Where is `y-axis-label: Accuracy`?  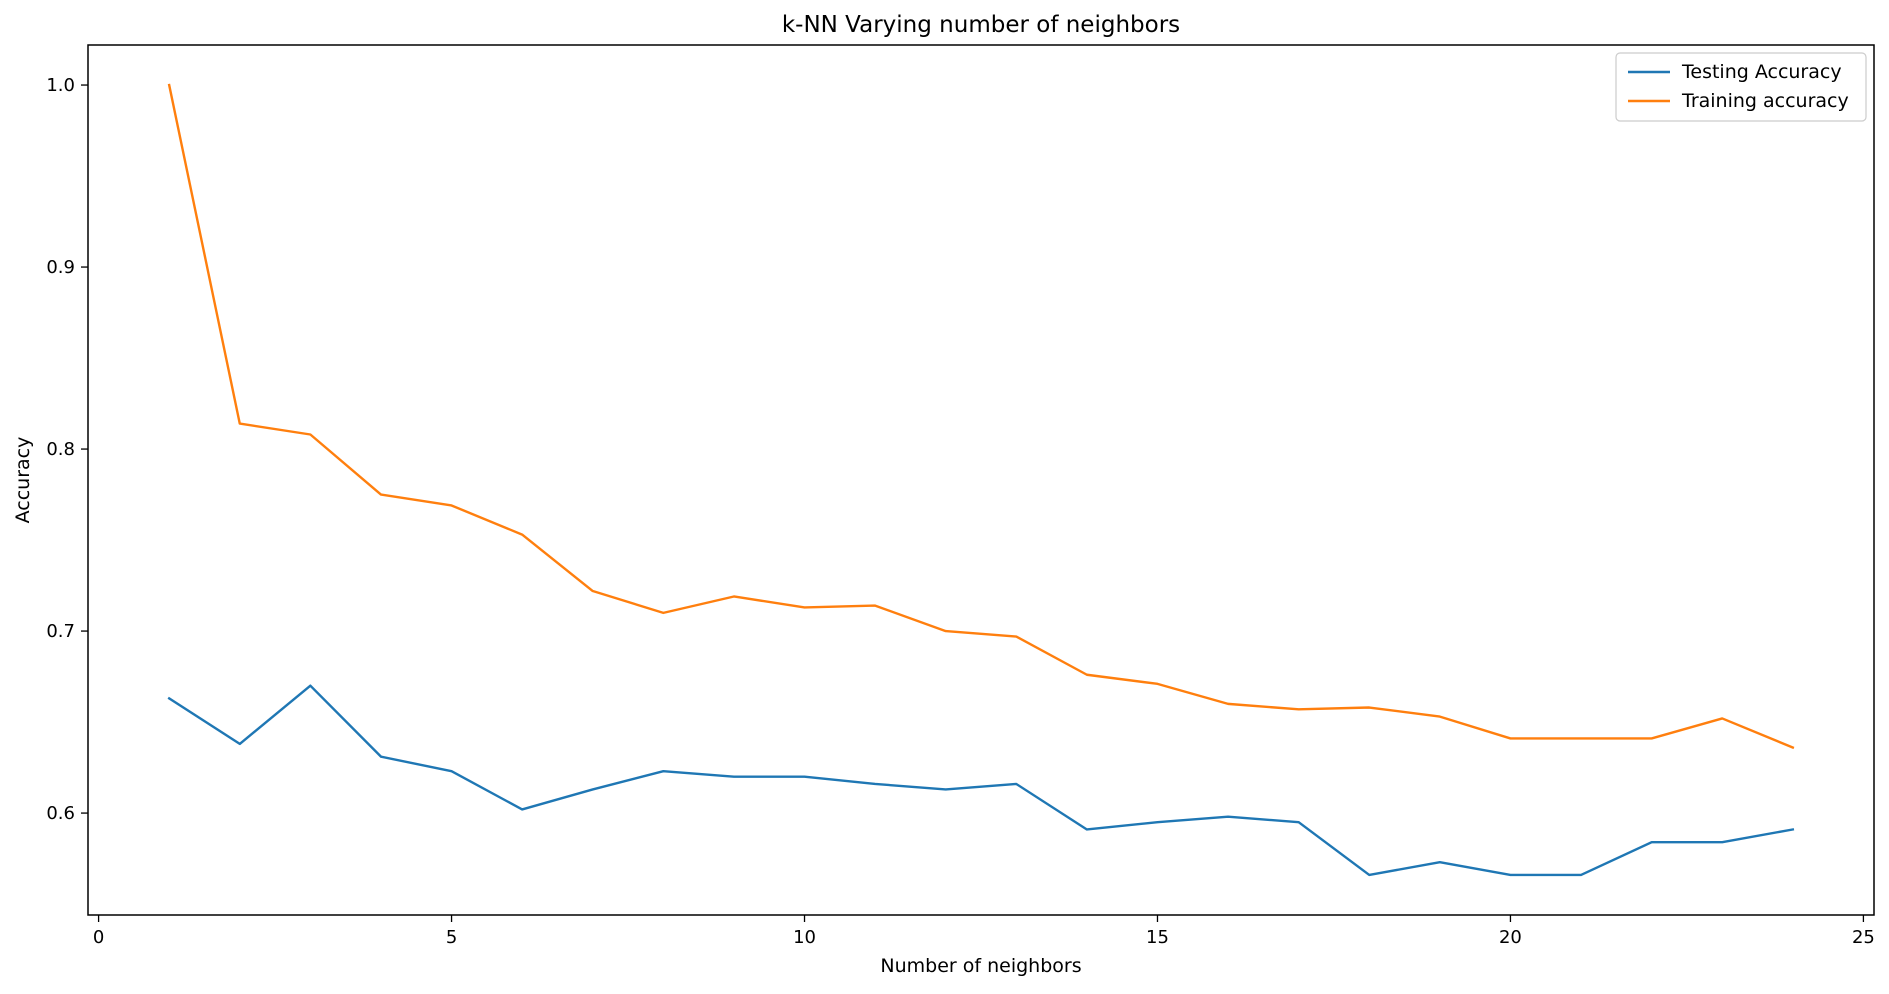
y-axis-label: Accuracy is located at coordinates (23, 480).